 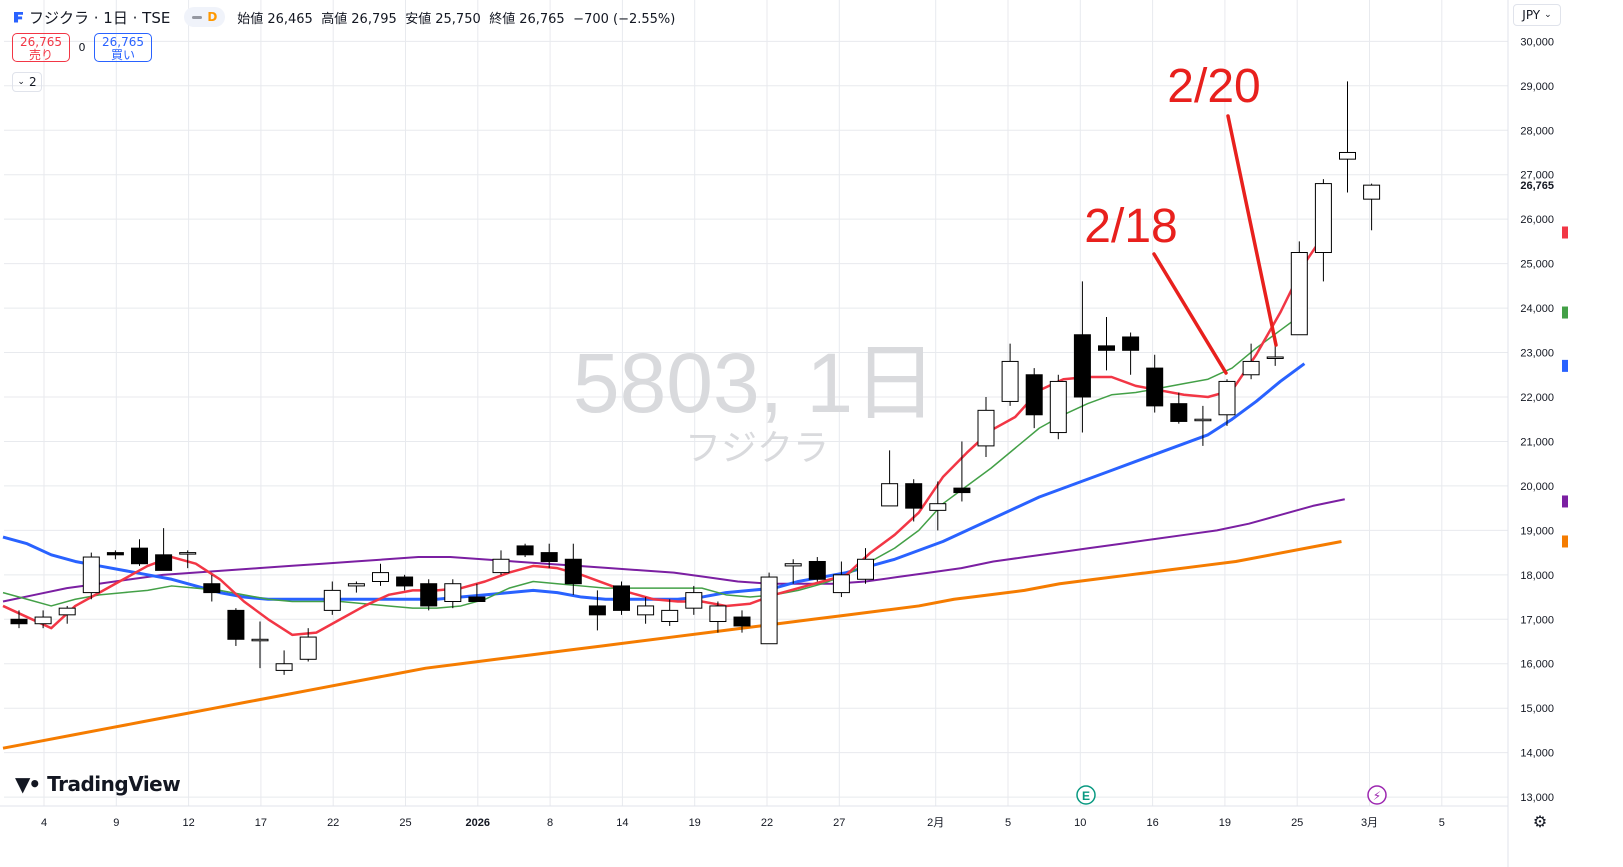 I want to click on annotations: 2/18 2/20, so click(x=1181, y=217).